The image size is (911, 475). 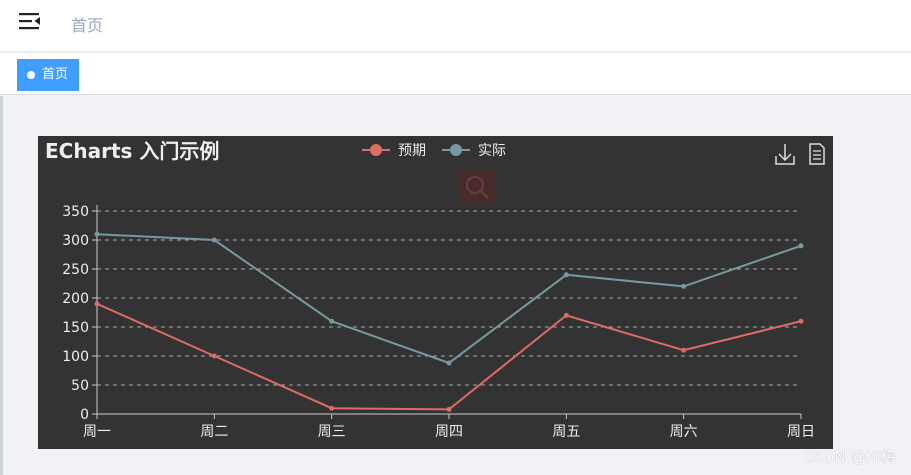 I want to click on y-tick-label: 100, so click(x=75, y=357).